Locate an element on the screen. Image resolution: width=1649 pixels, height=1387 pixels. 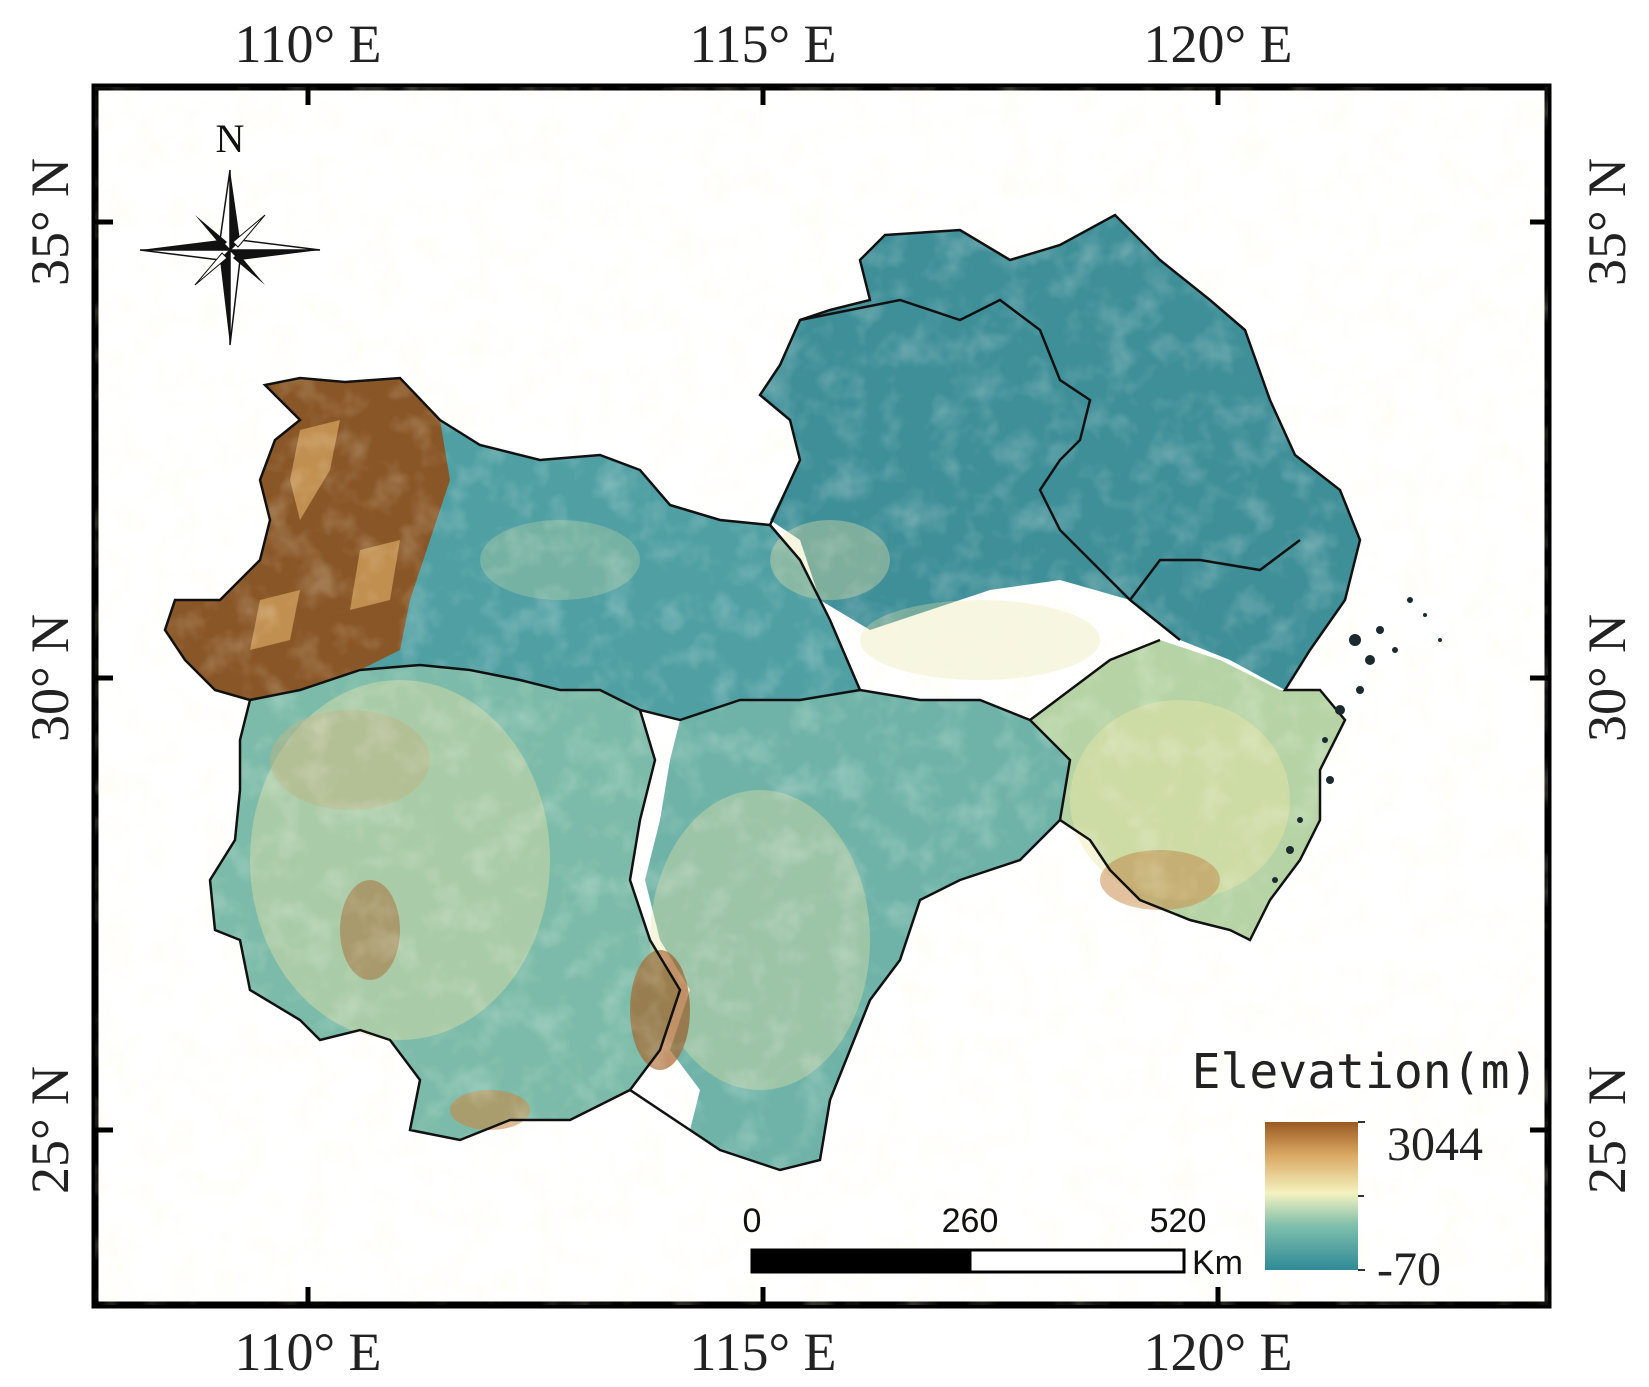
lat-label-right-35: 35° N is located at coordinates (1607, 222).